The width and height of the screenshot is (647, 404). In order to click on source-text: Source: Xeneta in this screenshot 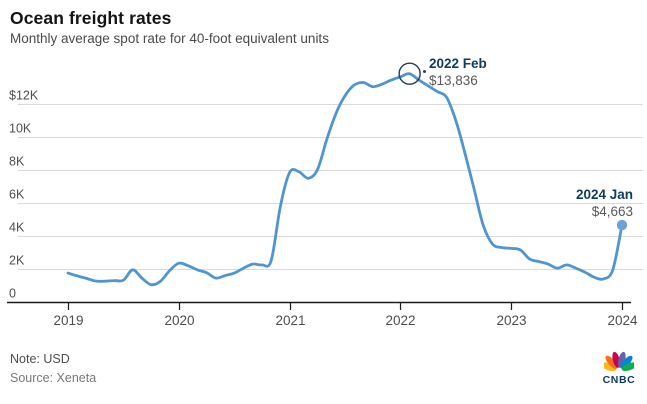, I will do `click(53, 378)`.